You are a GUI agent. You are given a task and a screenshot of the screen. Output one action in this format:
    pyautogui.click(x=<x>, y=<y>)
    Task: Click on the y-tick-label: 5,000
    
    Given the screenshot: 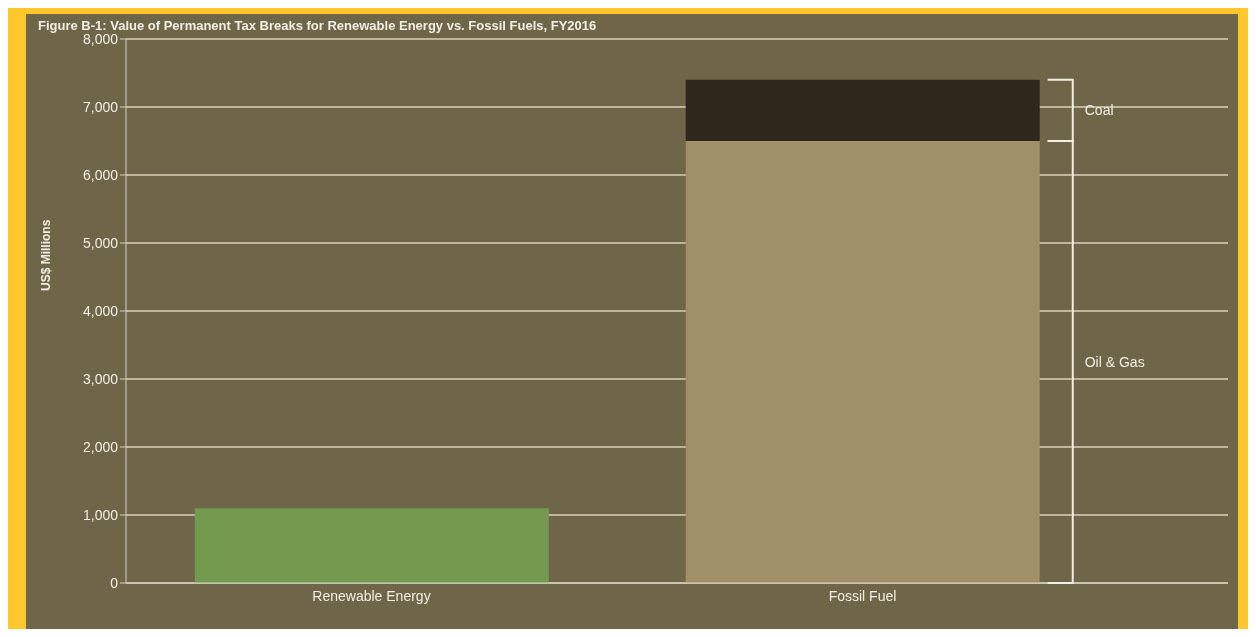 What is the action you would take?
    pyautogui.click(x=100, y=242)
    